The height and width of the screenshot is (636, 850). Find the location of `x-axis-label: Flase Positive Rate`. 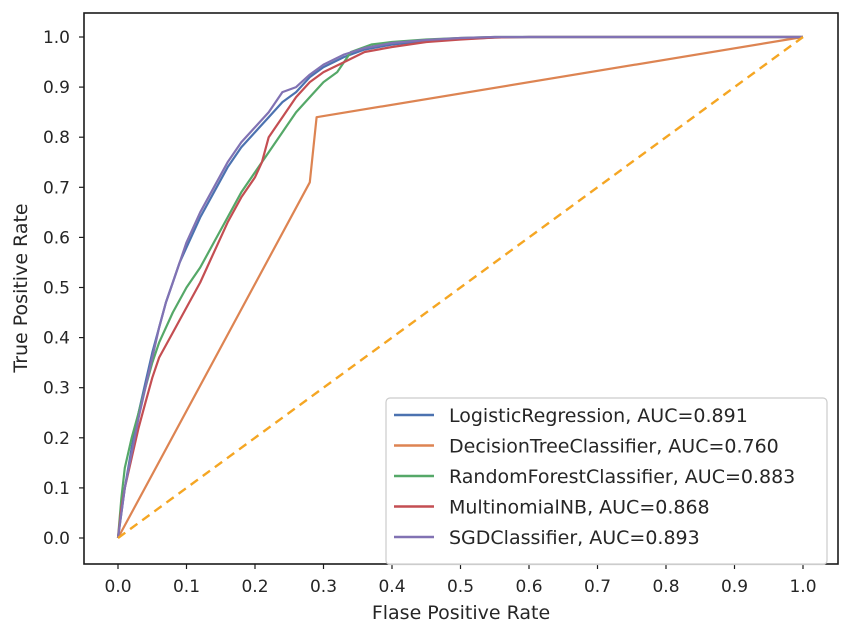

x-axis-label: Flase Positive Rate is located at coordinates (461, 613).